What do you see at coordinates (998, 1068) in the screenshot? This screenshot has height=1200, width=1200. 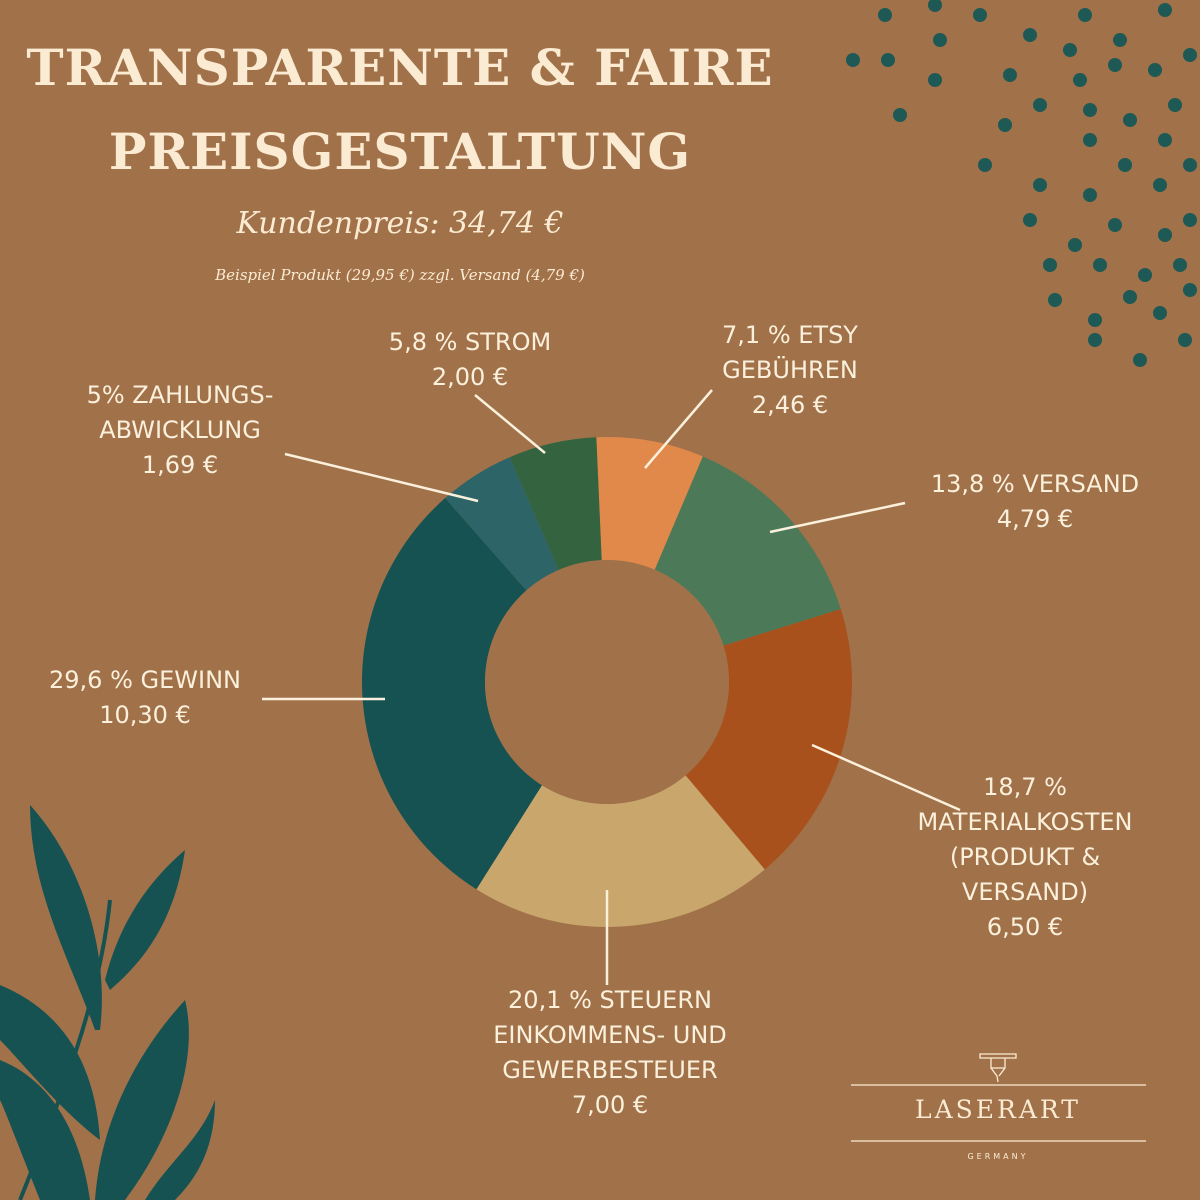 I see `laser-icon` at bounding box center [998, 1068].